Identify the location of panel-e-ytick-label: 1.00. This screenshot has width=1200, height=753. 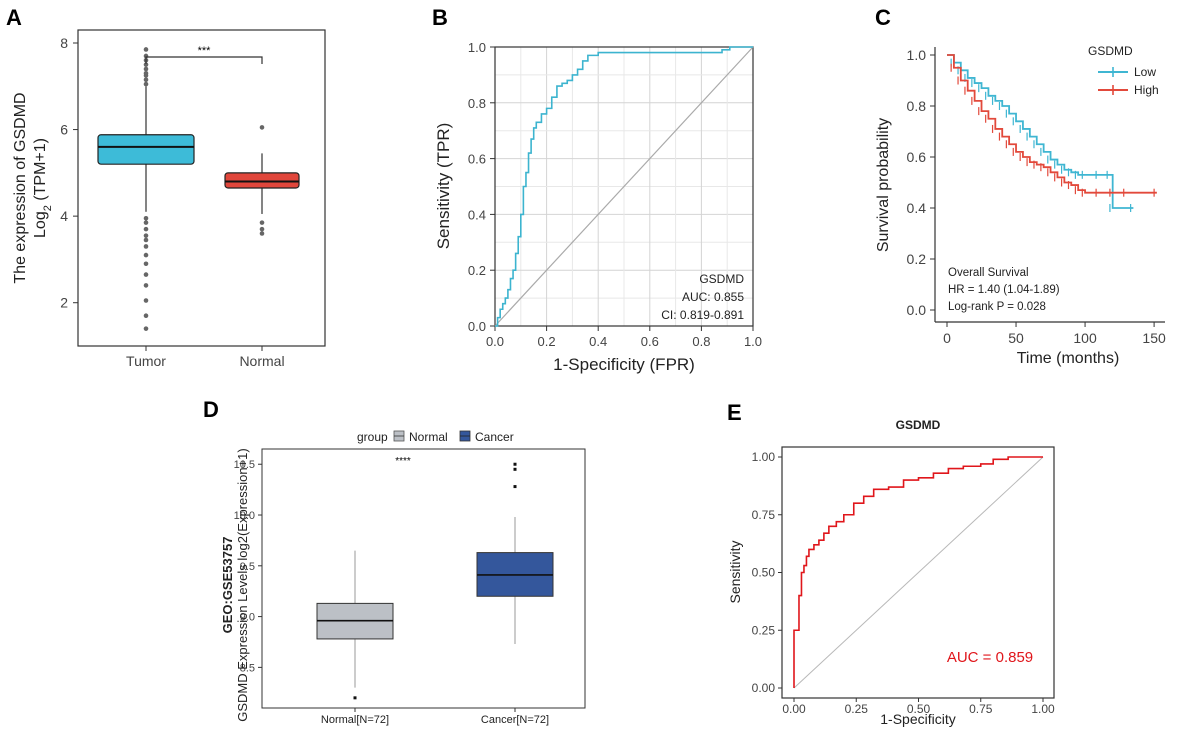
(764, 457).